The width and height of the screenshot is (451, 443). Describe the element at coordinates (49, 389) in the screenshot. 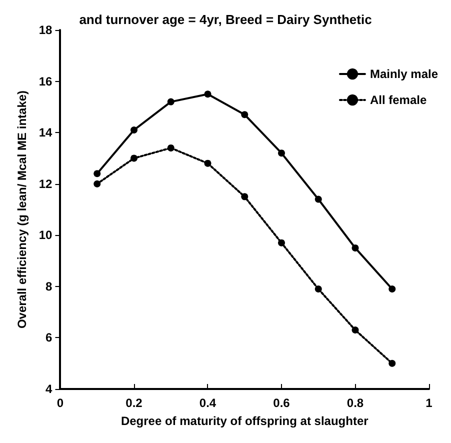

I see `y-tick-label: 4` at that location.